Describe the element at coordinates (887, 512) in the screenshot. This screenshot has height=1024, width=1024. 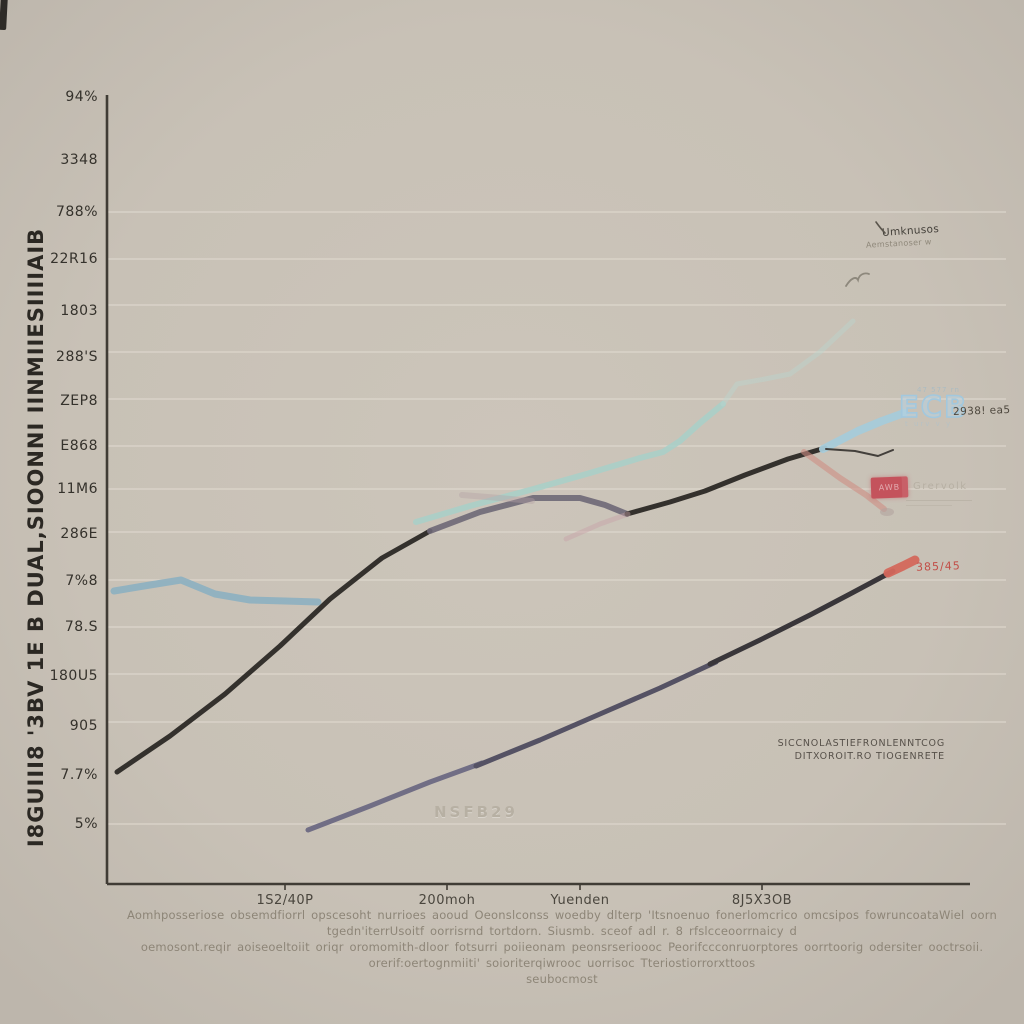
I see `line-end-blob` at that location.